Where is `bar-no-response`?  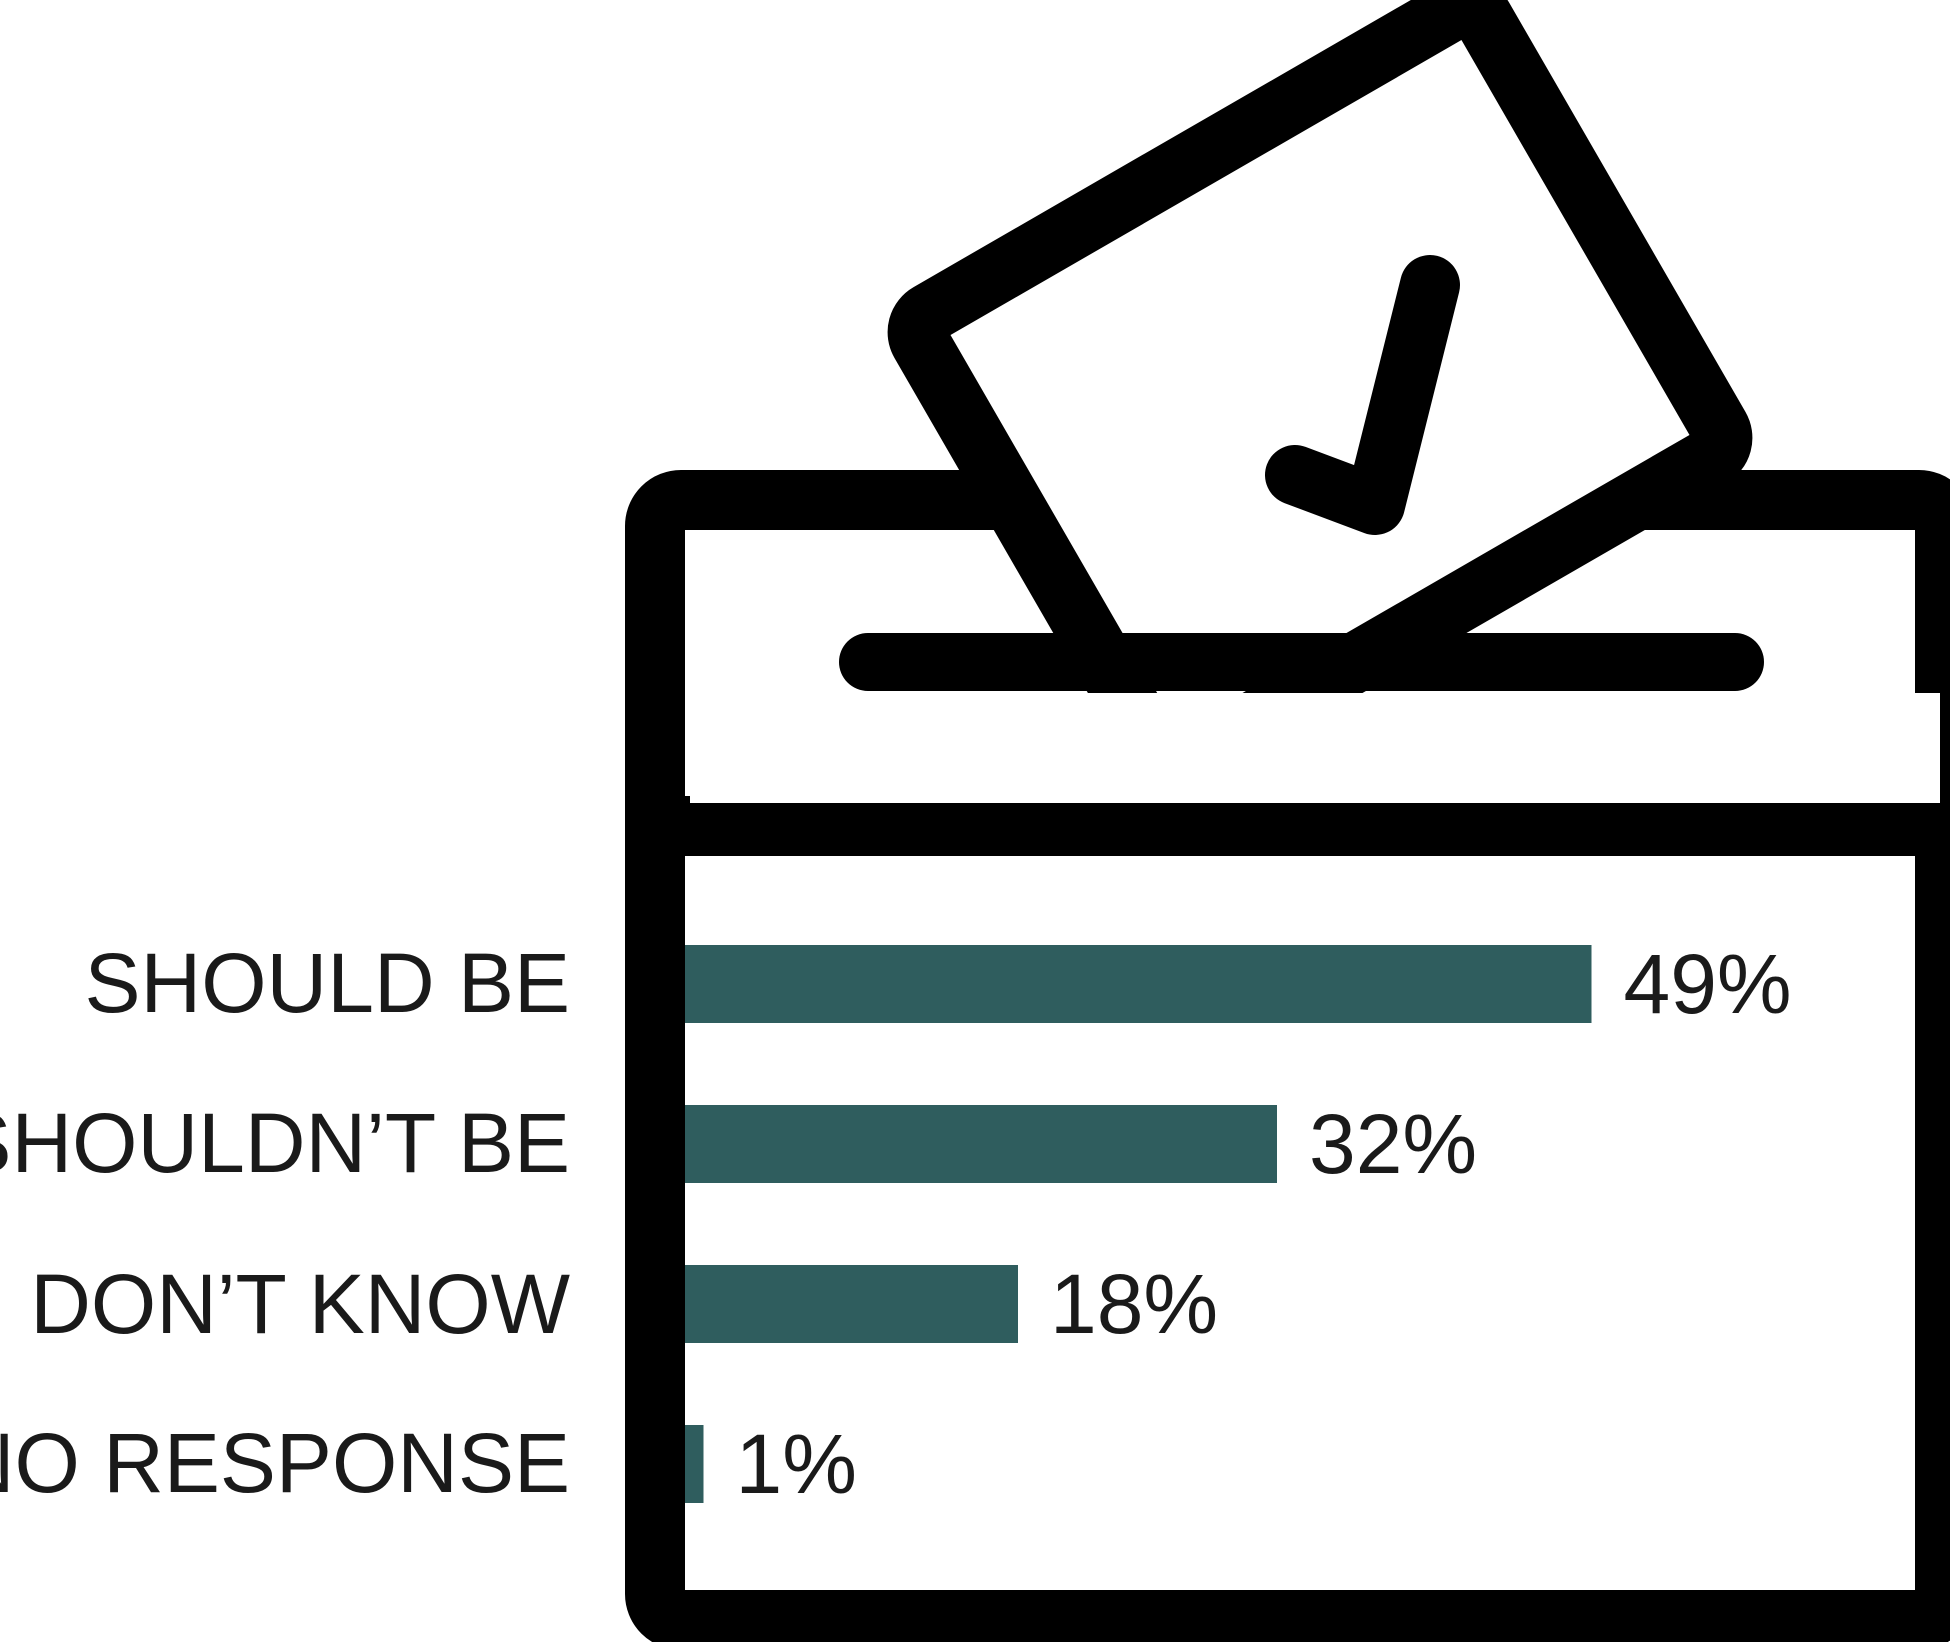 bar-no-response is located at coordinates (694, 1464).